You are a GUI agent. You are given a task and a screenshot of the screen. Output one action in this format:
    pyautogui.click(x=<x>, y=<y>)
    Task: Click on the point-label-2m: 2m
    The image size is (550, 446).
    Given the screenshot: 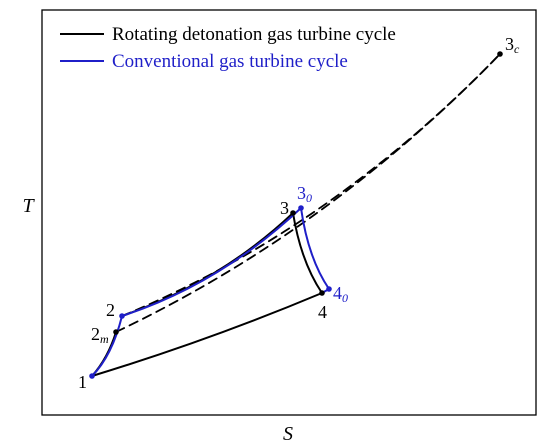 What is the action you would take?
    pyautogui.click(x=100, y=335)
    